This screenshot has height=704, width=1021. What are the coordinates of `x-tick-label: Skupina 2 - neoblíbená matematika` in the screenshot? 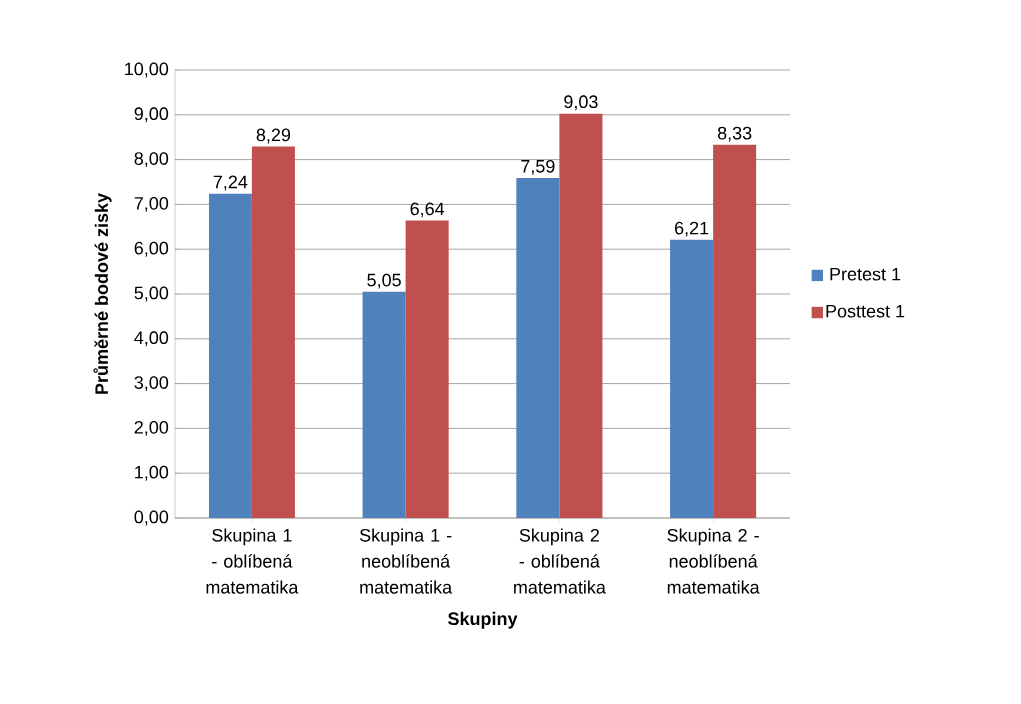 It's located at (713, 561).